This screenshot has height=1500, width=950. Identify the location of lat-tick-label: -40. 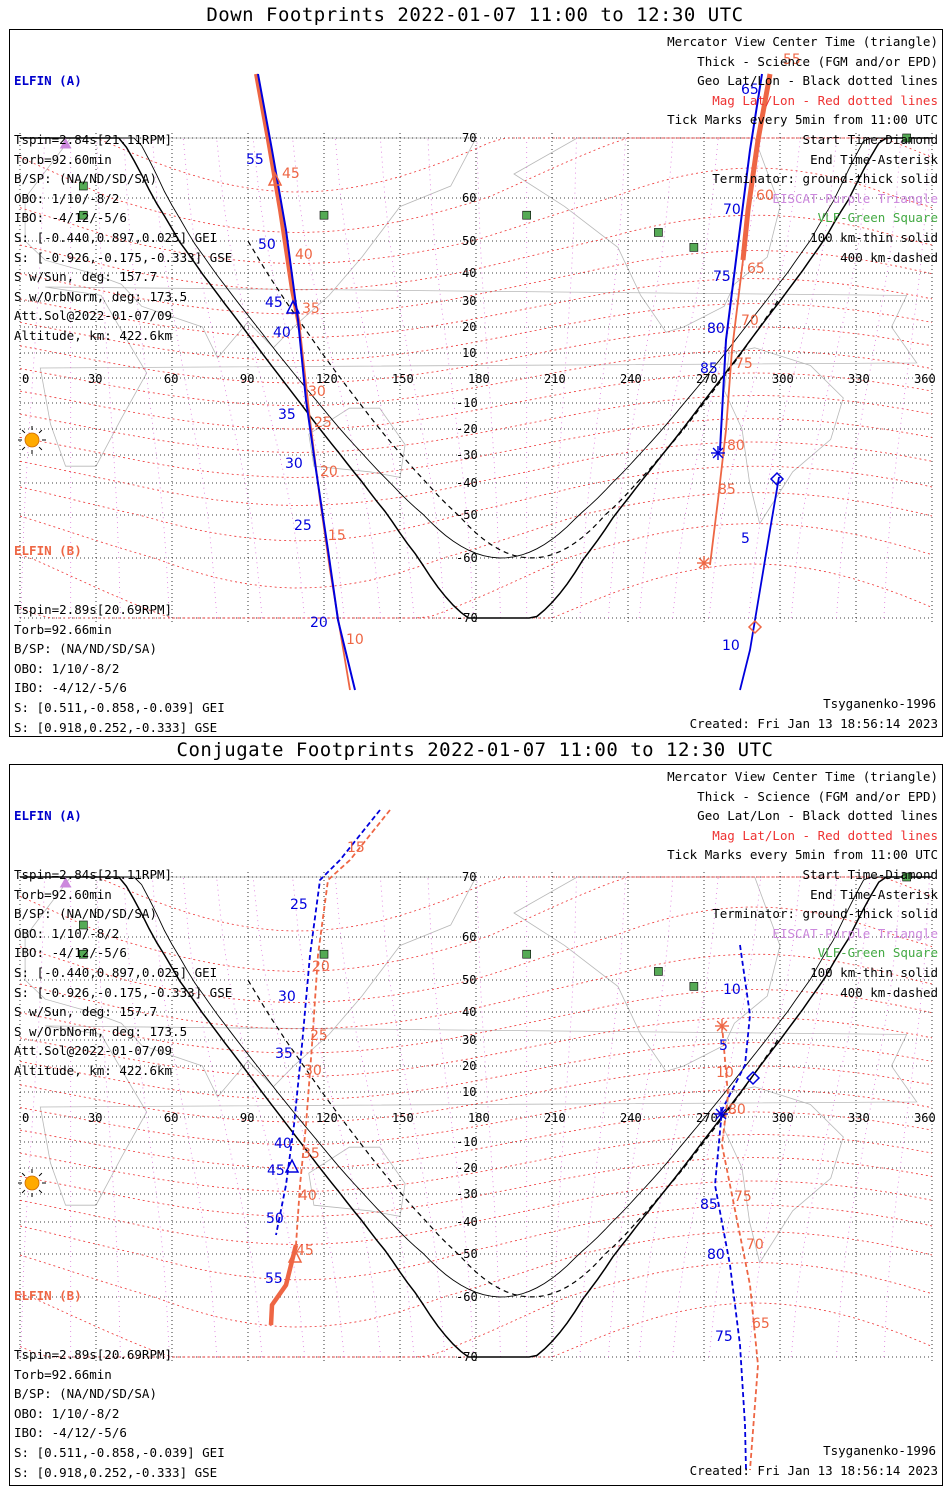
(467, 1222).